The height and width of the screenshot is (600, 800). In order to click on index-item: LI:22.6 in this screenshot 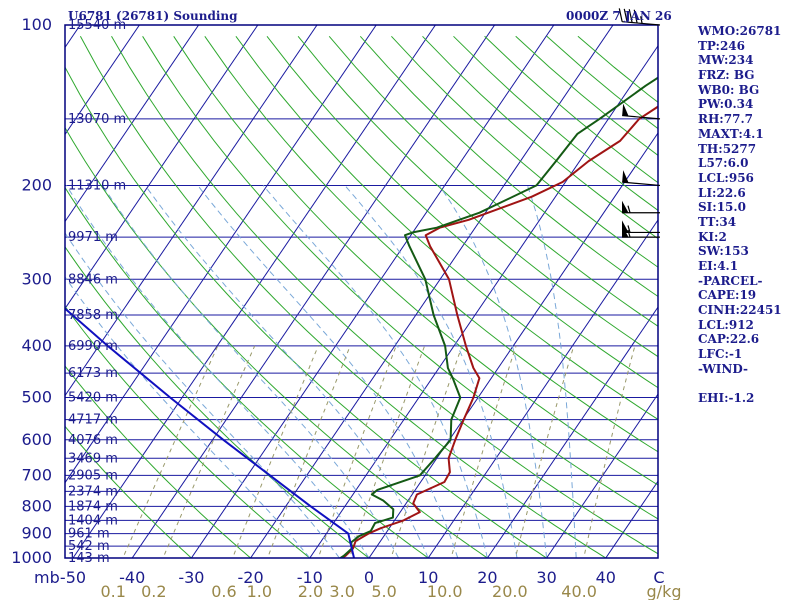, I will do `click(722, 192)`.